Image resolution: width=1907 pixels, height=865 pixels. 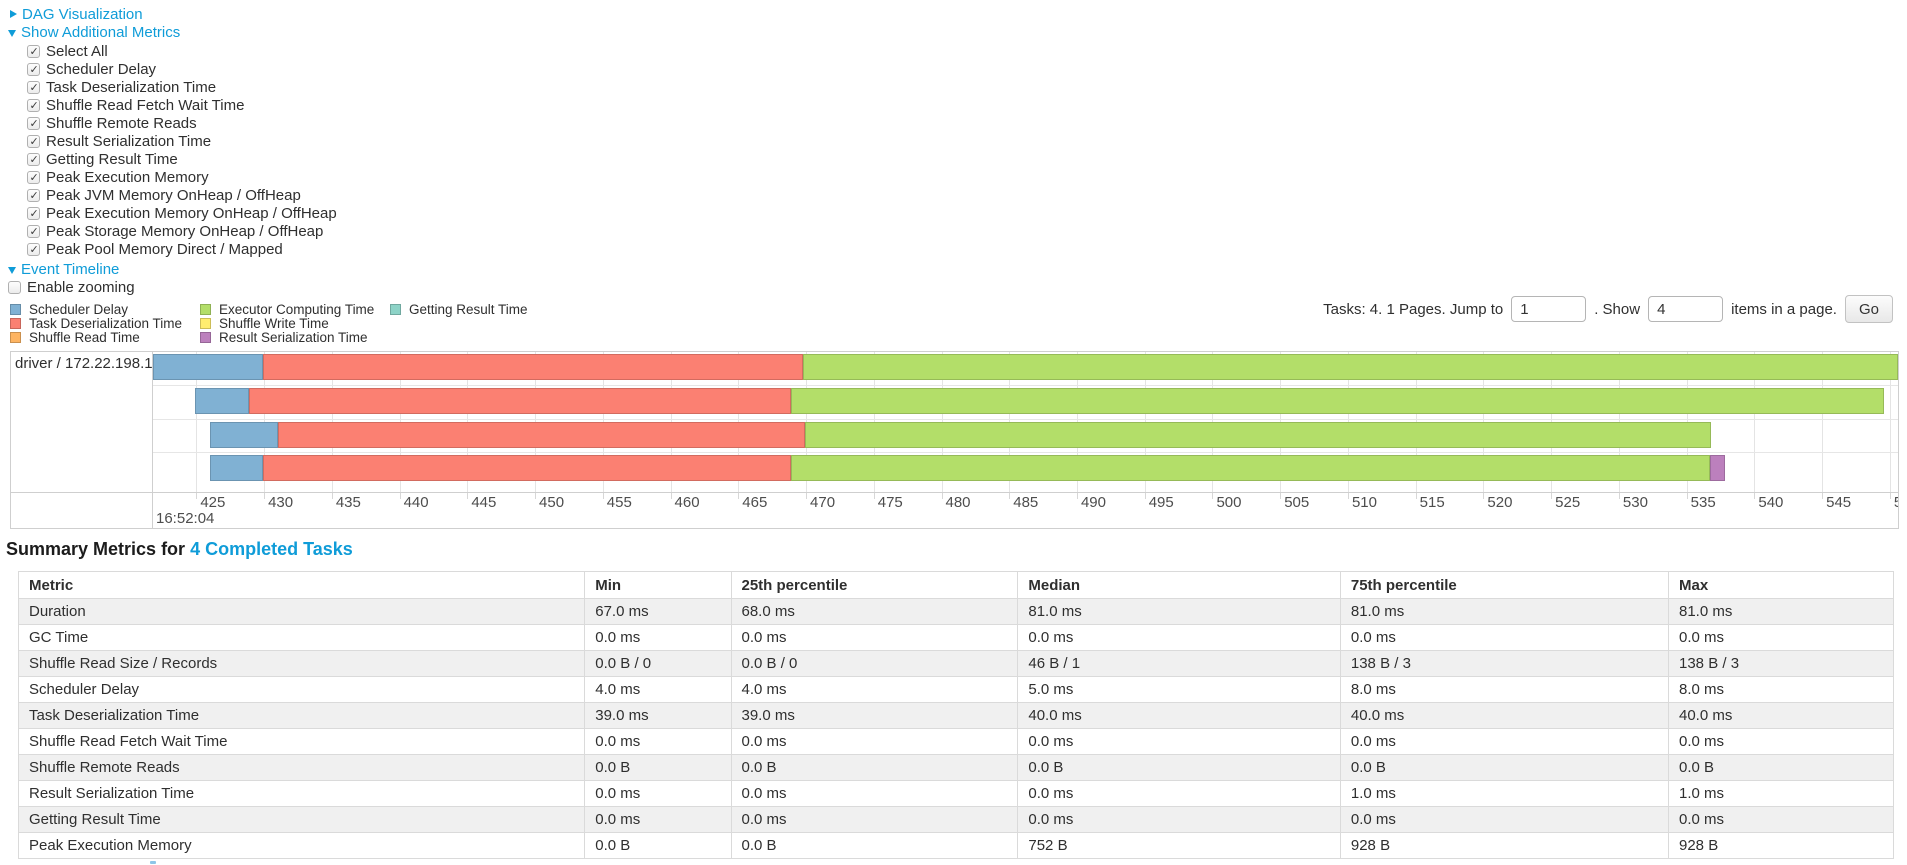 I want to click on column-header: Min, so click(x=658, y=585).